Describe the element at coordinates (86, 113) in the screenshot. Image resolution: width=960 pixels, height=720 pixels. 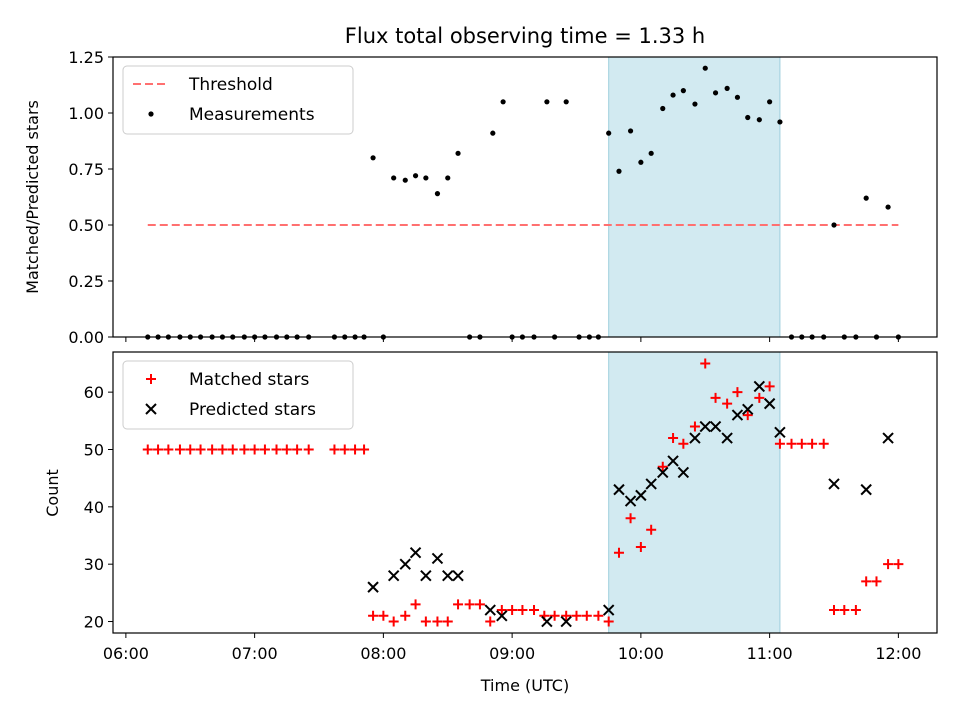
I see `y-tick-label: 1.00` at that location.